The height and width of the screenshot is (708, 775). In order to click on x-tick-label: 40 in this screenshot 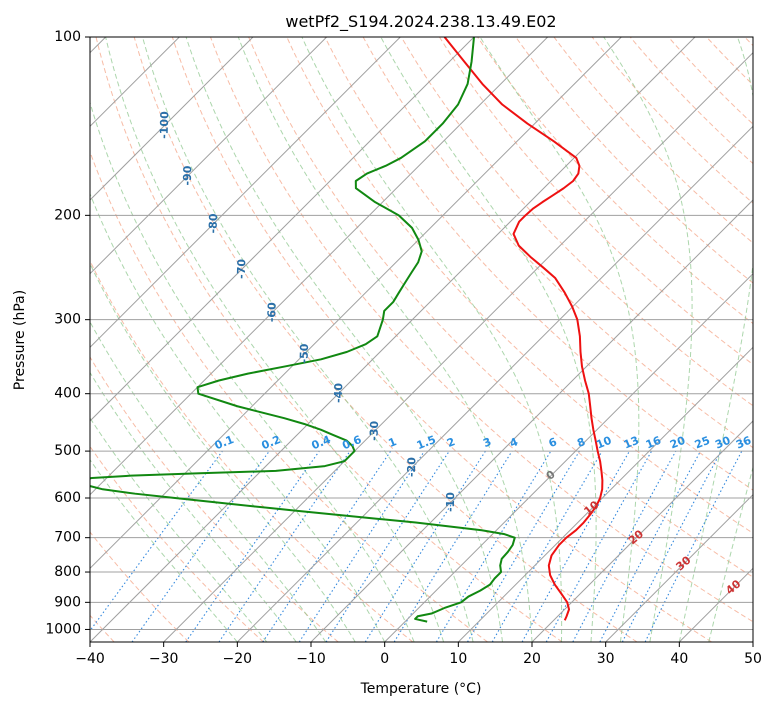, I will do `click(679, 659)`.